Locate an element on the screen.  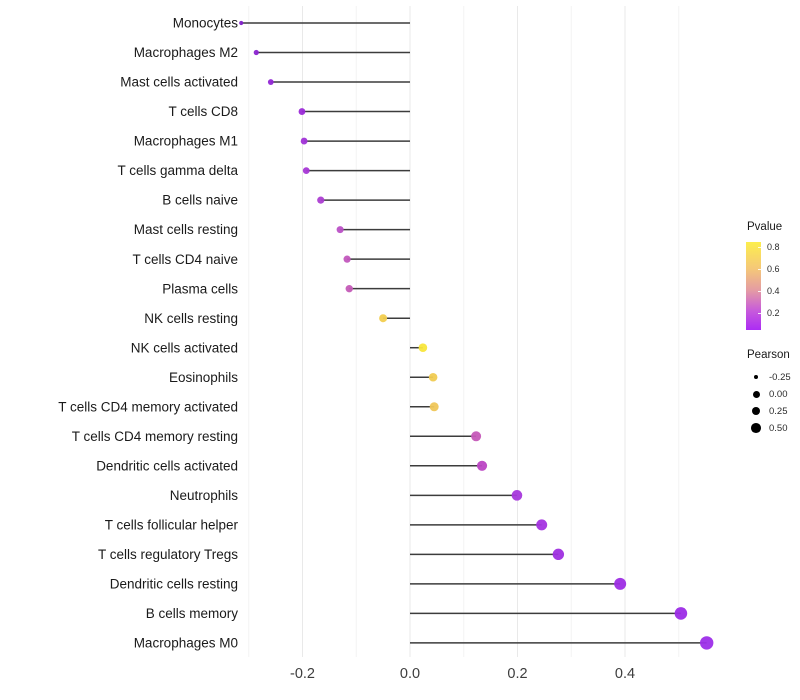
y-axis-category-label: T cells CD4 memory activated is located at coordinates (148, 406).